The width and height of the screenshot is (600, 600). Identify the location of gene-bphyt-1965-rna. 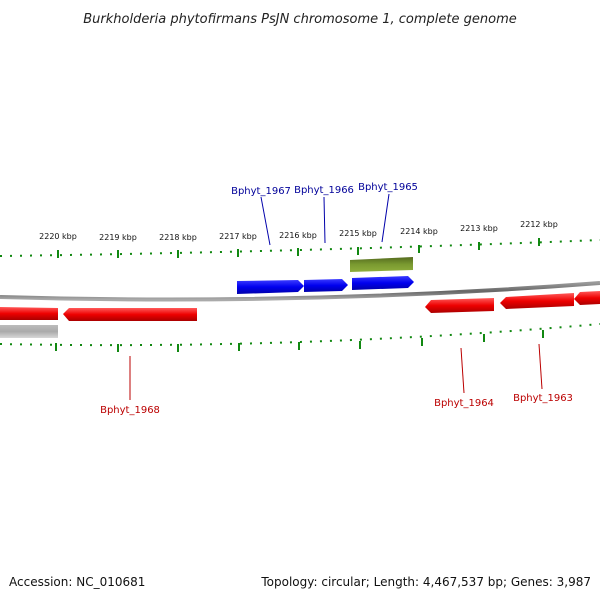
(381, 264).